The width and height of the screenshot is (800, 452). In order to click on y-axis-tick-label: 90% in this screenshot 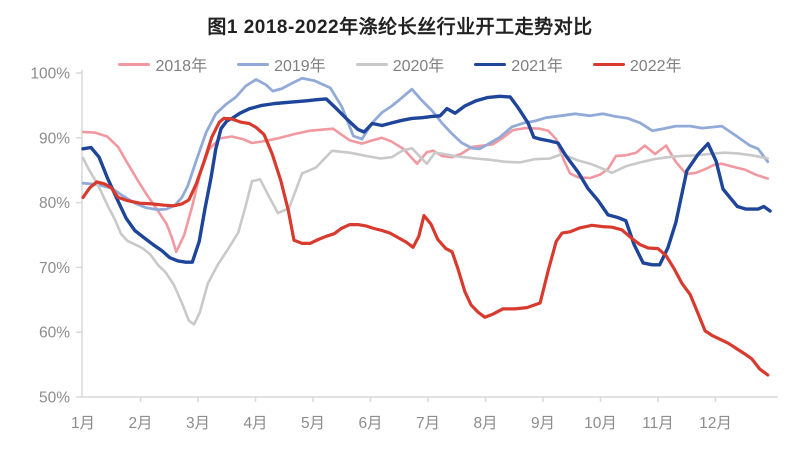, I will do `click(54, 138)`.